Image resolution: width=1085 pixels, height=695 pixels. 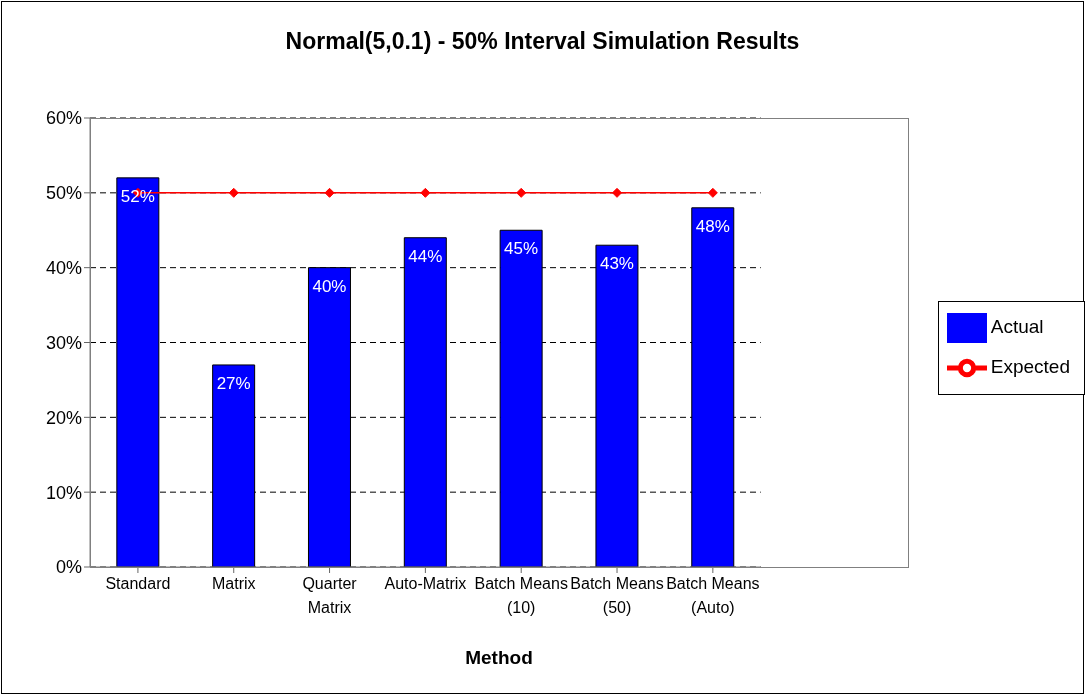 What do you see at coordinates (425, 583) in the screenshot?
I see `x-tick-label: Auto-Matrix` at bounding box center [425, 583].